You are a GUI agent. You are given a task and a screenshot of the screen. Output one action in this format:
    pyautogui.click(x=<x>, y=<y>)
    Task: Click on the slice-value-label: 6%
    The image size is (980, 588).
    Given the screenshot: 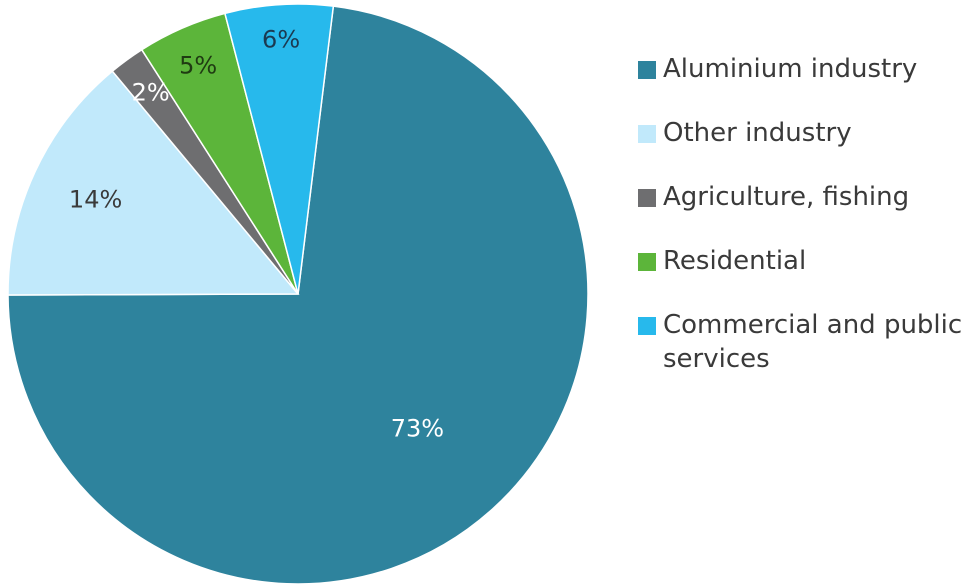 What is the action you would take?
    pyautogui.click(x=281, y=39)
    